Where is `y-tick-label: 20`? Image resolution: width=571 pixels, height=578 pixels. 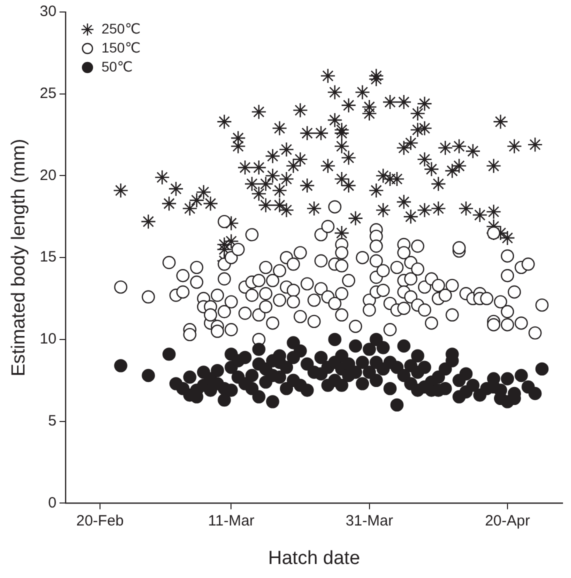 y-tick-label: 20 is located at coordinates (48, 175).